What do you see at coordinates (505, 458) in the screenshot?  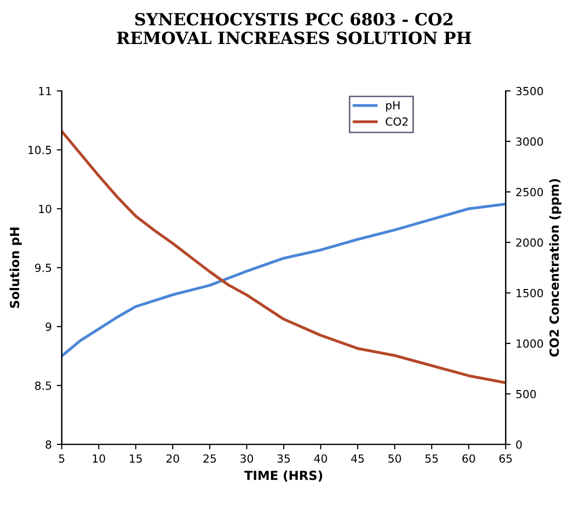 I see `x-tick-label: 65` at bounding box center [505, 458].